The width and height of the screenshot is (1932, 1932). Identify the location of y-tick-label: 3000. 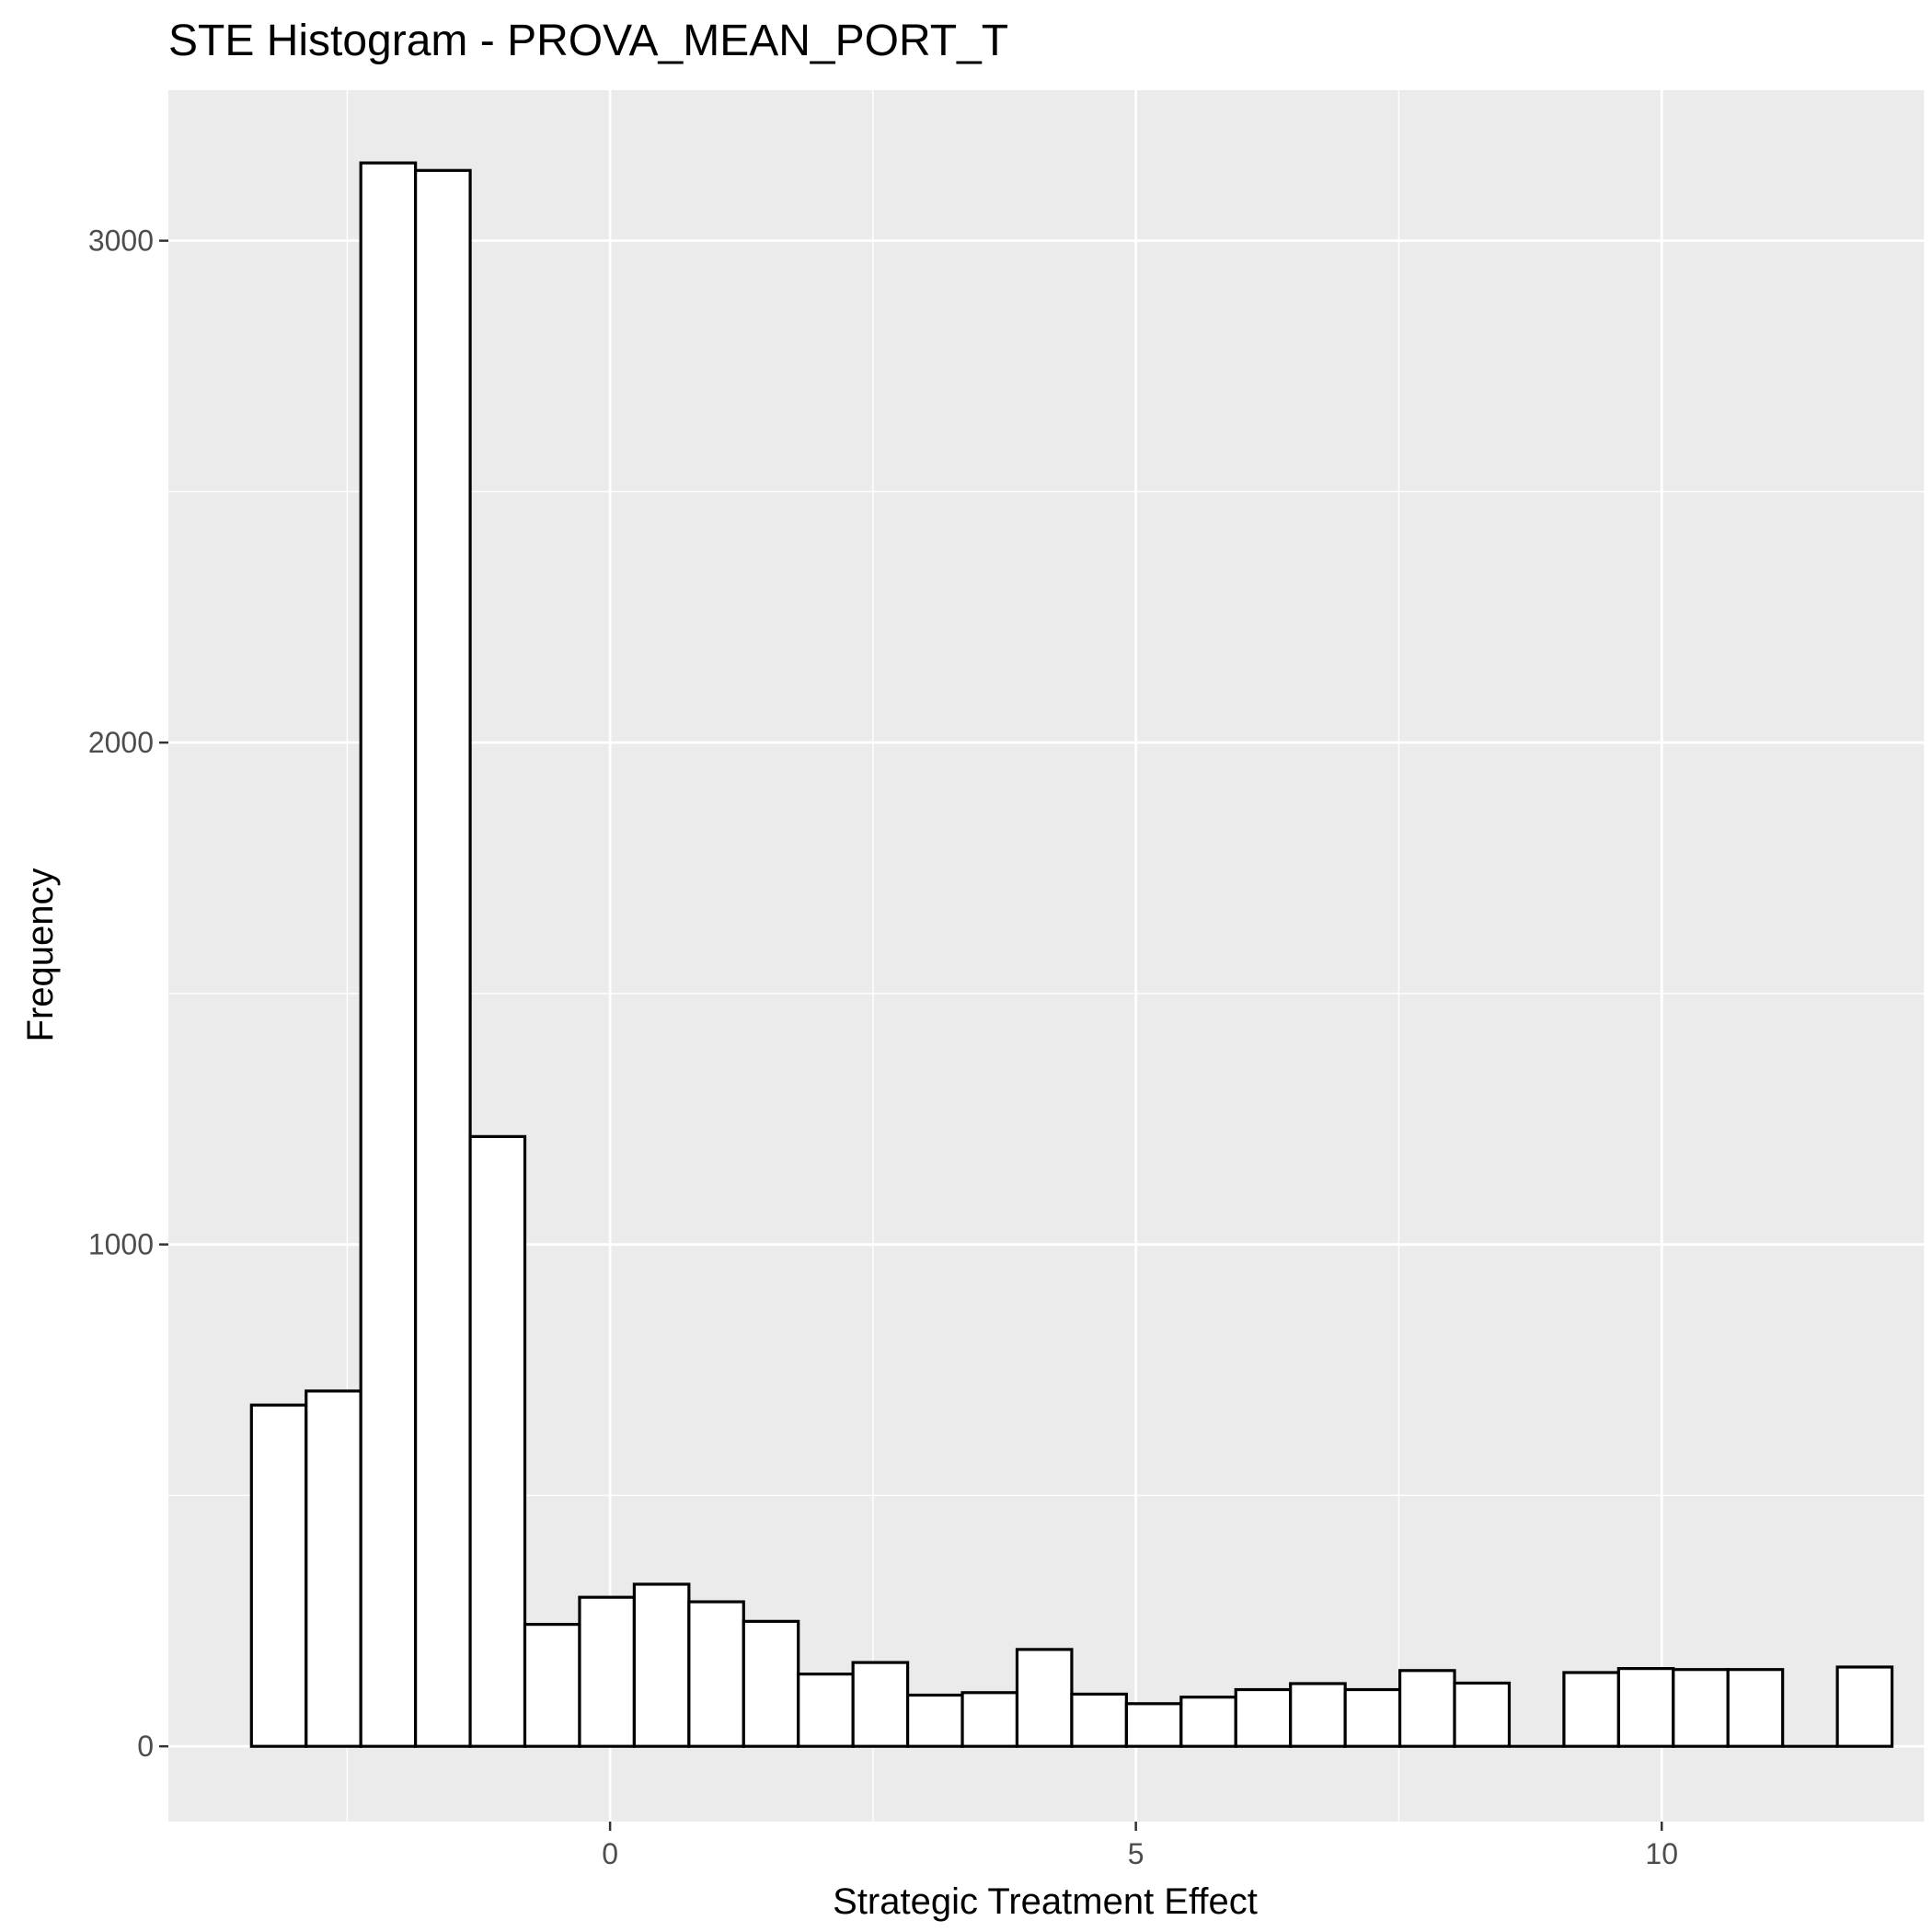
(121, 241).